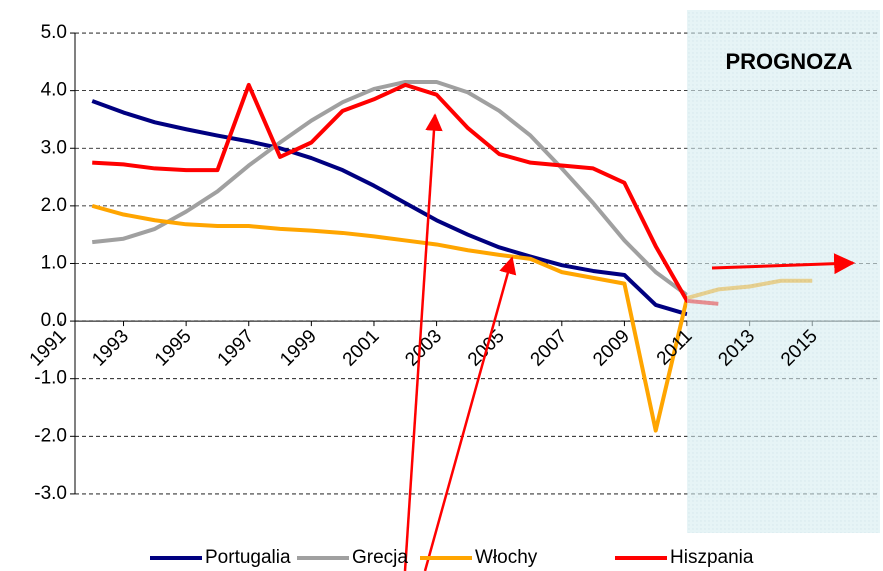 Image resolution: width=883 pixels, height=571 pixels. Describe the element at coordinates (50, 378) in the screenshot. I see `y-tick-label: -1.0` at that location.